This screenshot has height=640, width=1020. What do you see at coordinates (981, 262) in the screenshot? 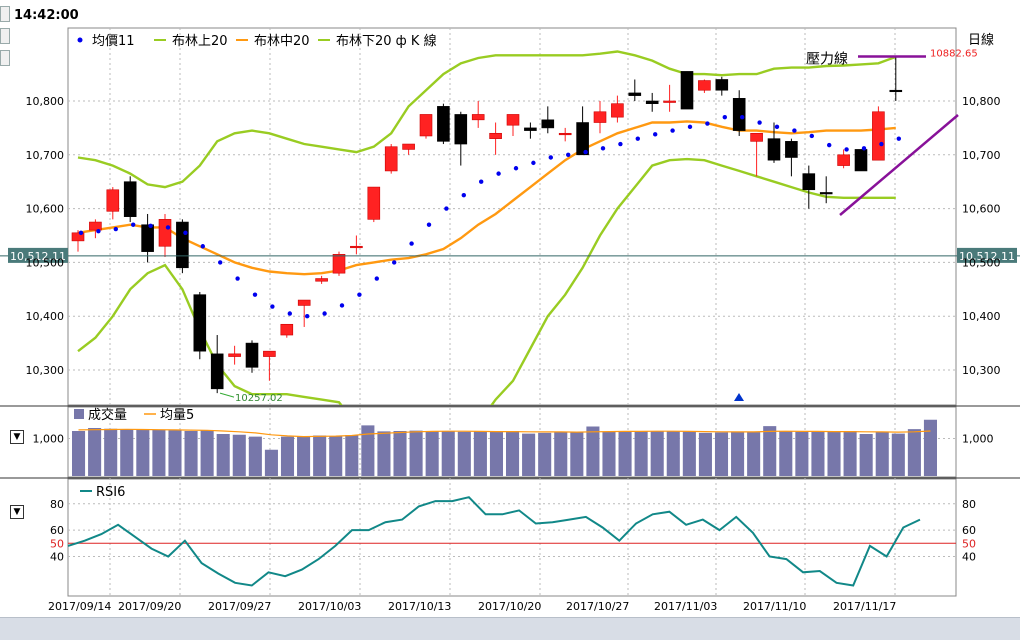
I see `price-y-tick-right: 10,500` at bounding box center [981, 262].